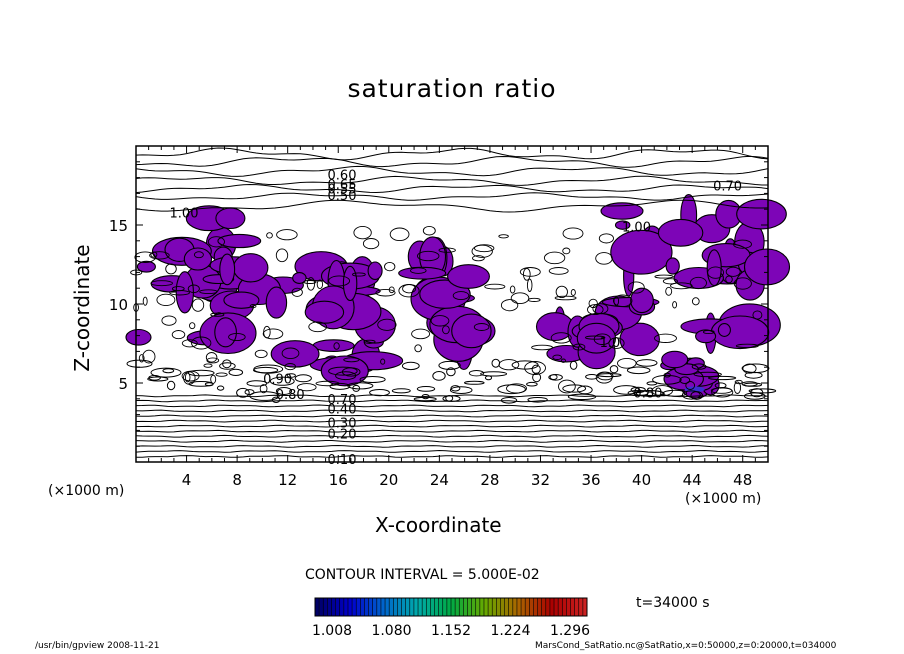 The height and width of the screenshot is (654, 904). Describe the element at coordinates (388, 480) in the screenshot. I see `x-tick-label: 20` at that location.